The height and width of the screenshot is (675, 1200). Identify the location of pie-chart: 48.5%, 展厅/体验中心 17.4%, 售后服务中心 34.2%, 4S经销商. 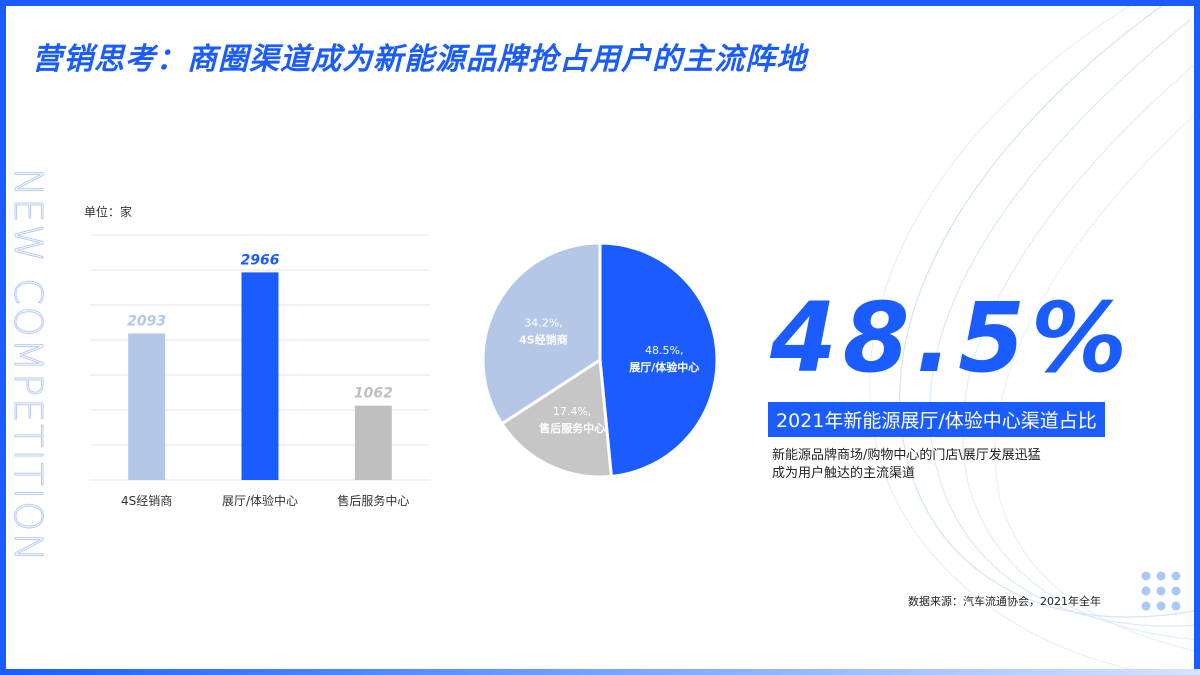
(600, 360).